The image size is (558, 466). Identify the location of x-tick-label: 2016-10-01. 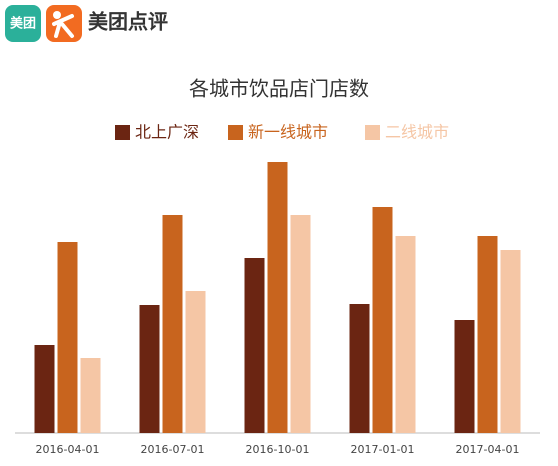
(278, 449).